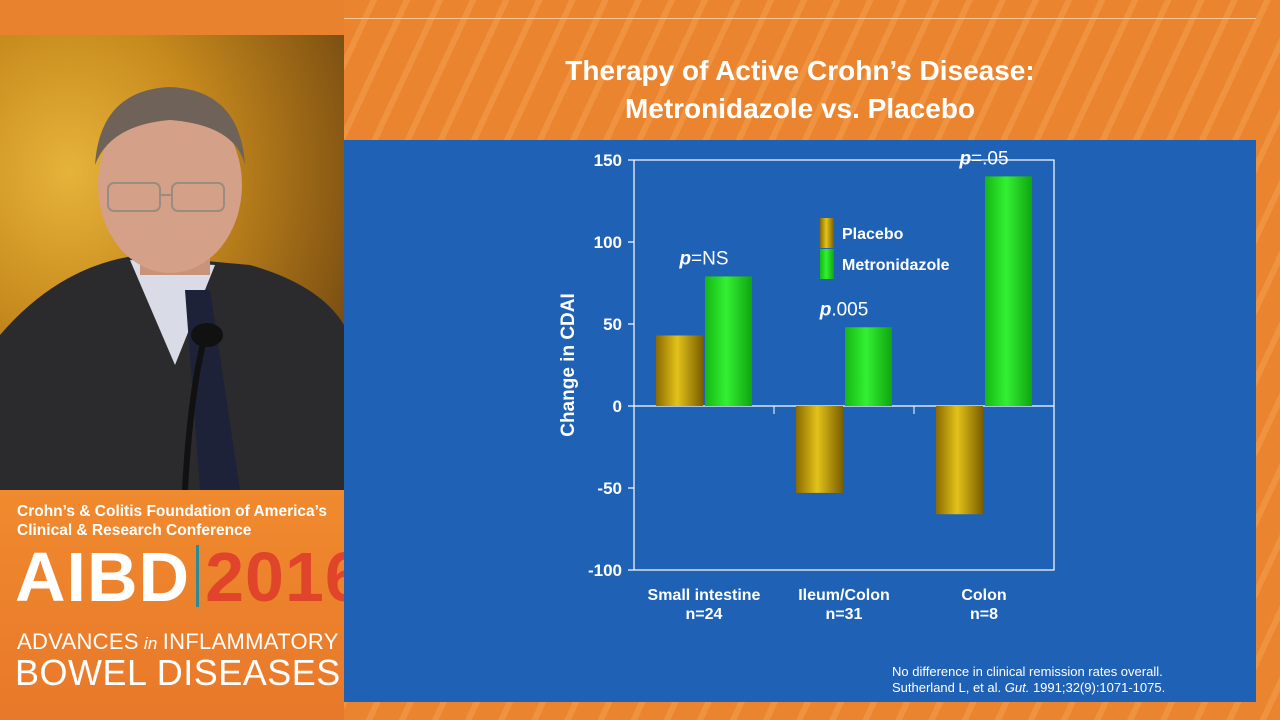  I want to click on subtitle-word-in: in, so click(150, 643).